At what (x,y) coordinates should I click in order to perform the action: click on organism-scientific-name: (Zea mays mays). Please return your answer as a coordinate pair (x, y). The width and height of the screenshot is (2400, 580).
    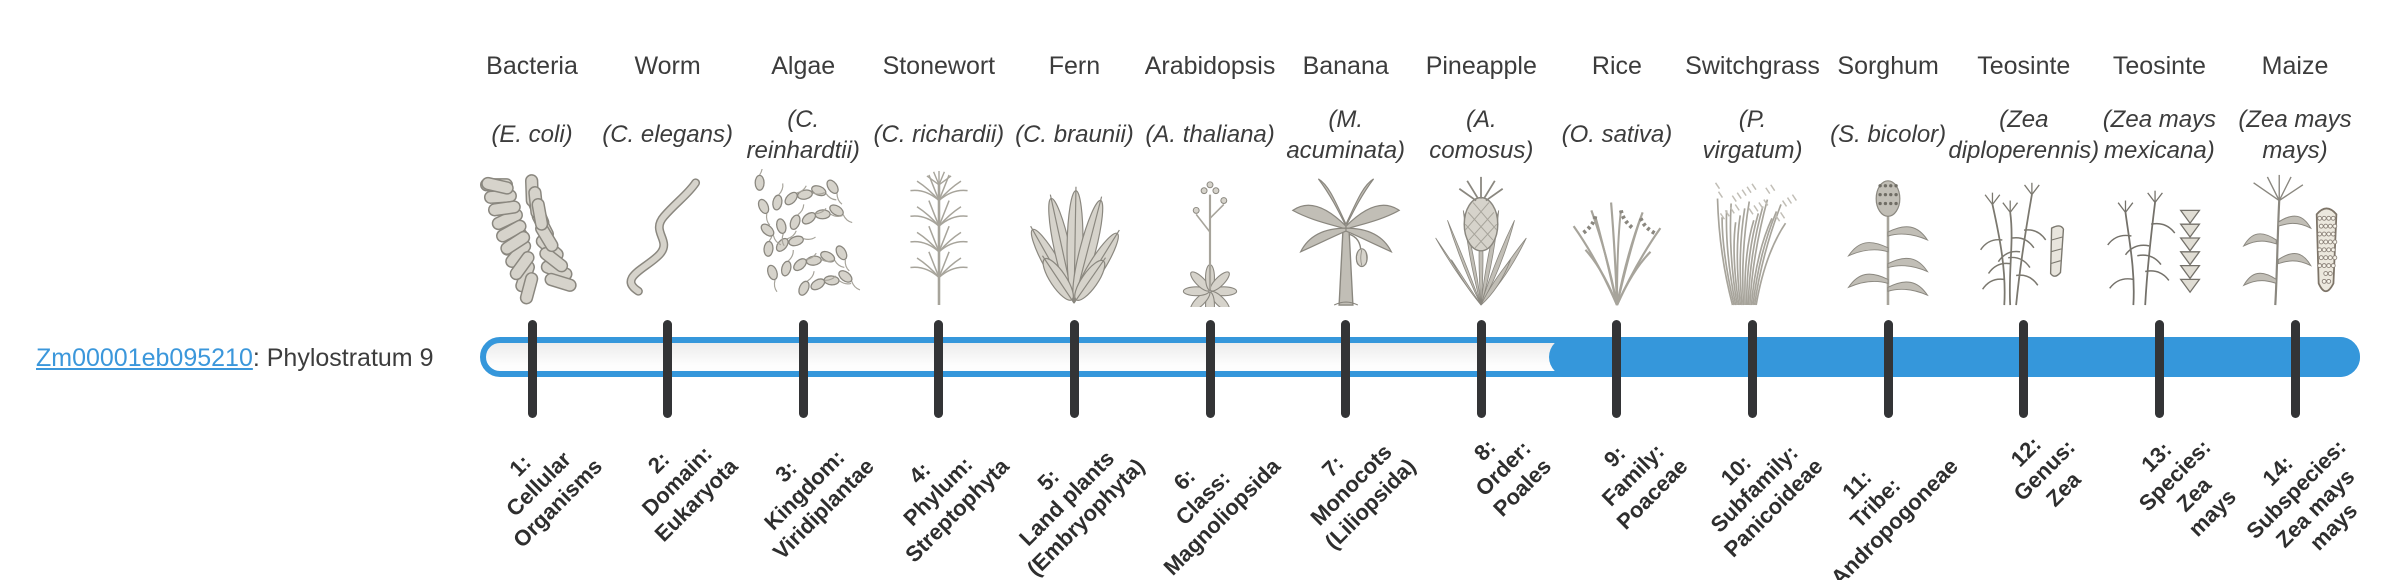
    Looking at the image, I should click on (2295, 134).